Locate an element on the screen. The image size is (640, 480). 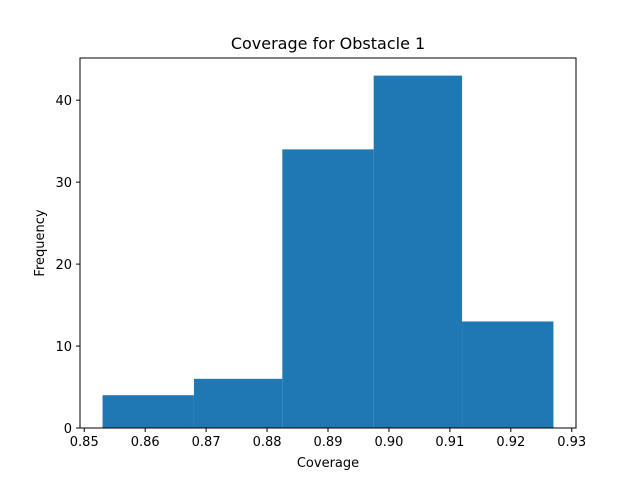
x-tick-label: 0.92 is located at coordinates (510, 442).